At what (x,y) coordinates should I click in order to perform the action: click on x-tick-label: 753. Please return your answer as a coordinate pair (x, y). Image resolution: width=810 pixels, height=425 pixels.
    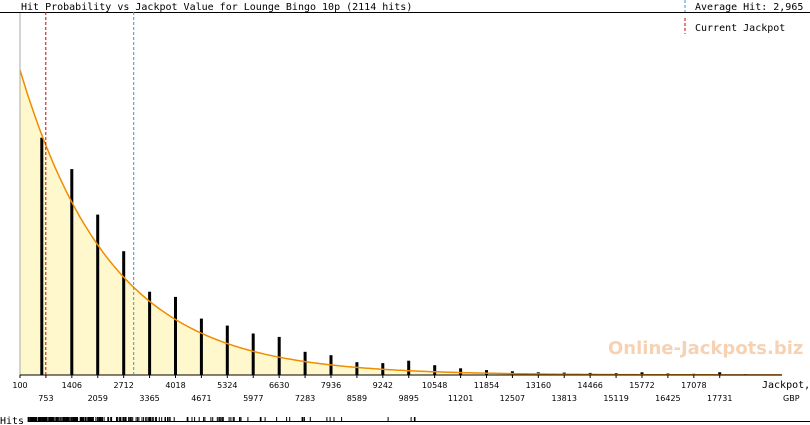
    Looking at the image, I should click on (45, 398).